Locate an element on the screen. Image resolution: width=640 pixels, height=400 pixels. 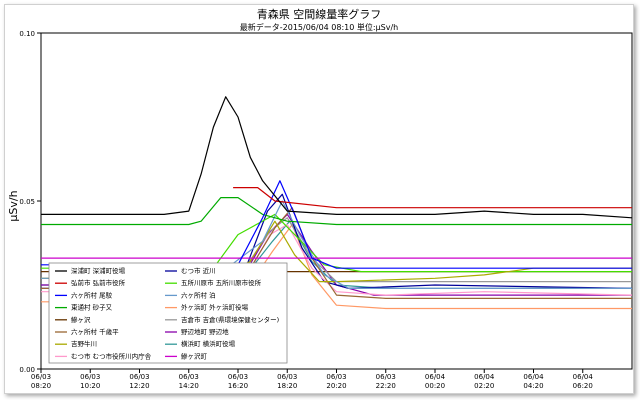
y-axis-label: μSv/h is located at coordinates (13, 205).